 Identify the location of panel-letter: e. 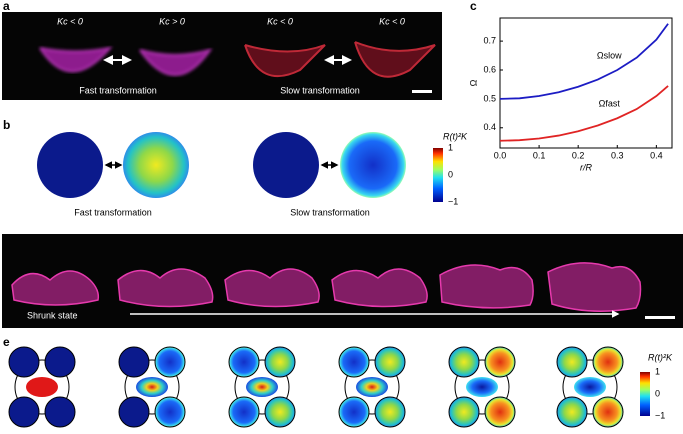
(6, 342).